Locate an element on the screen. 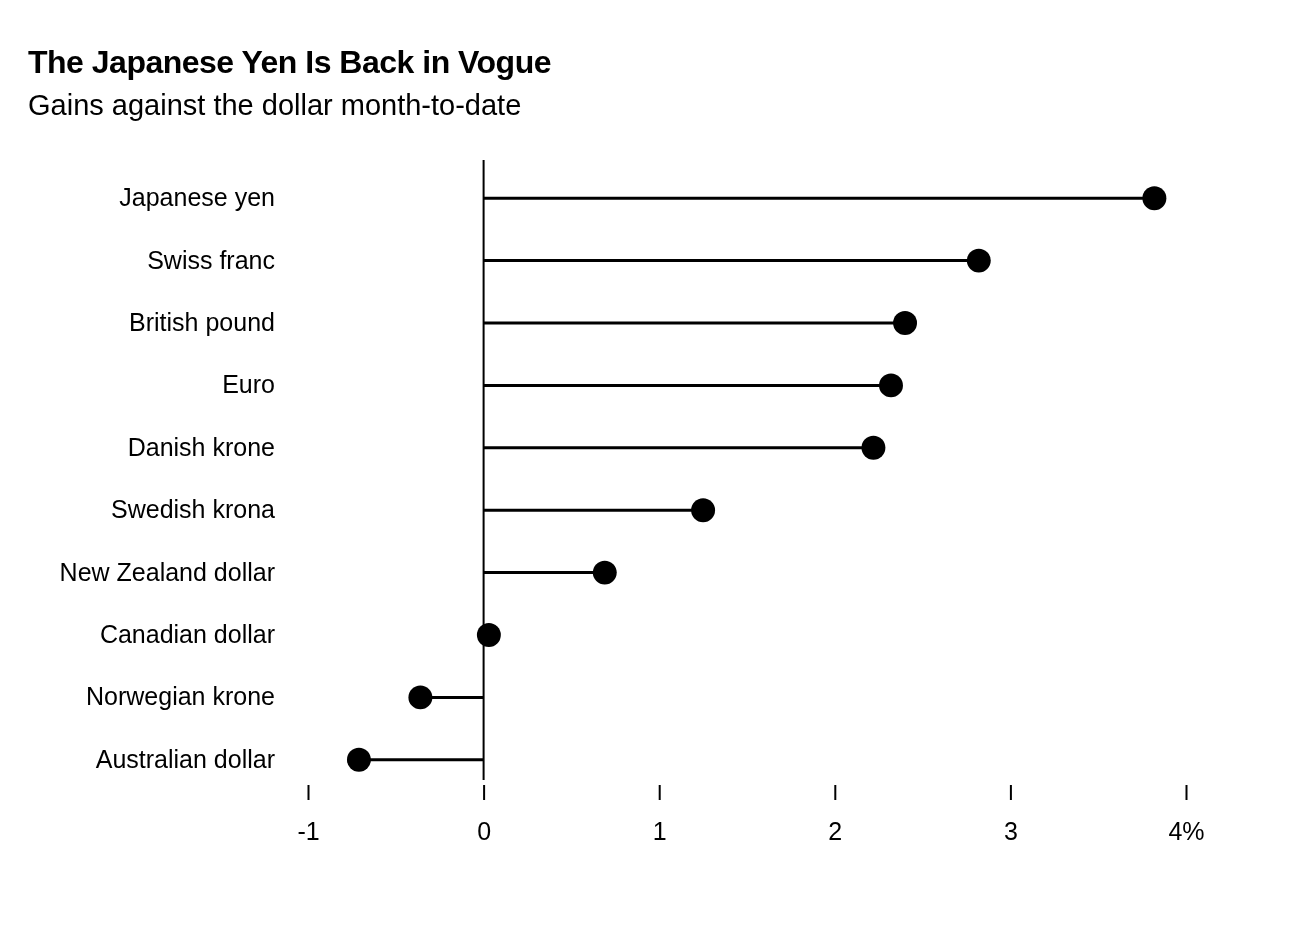 The height and width of the screenshot is (932, 1290). y-tick-label: Canadian dollar is located at coordinates (187, 634).